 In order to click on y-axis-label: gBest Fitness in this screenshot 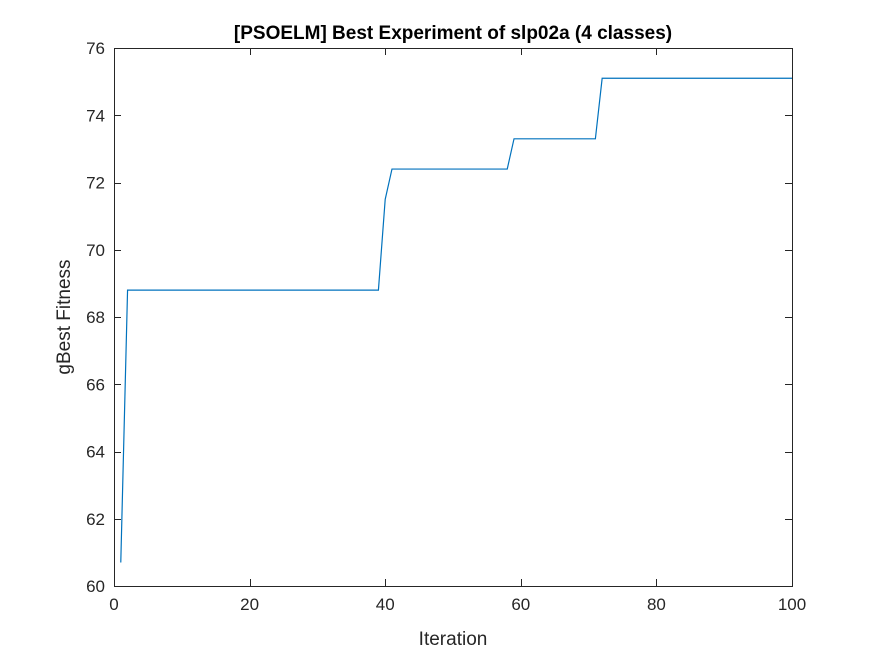, I will do `click(64, 316)`.